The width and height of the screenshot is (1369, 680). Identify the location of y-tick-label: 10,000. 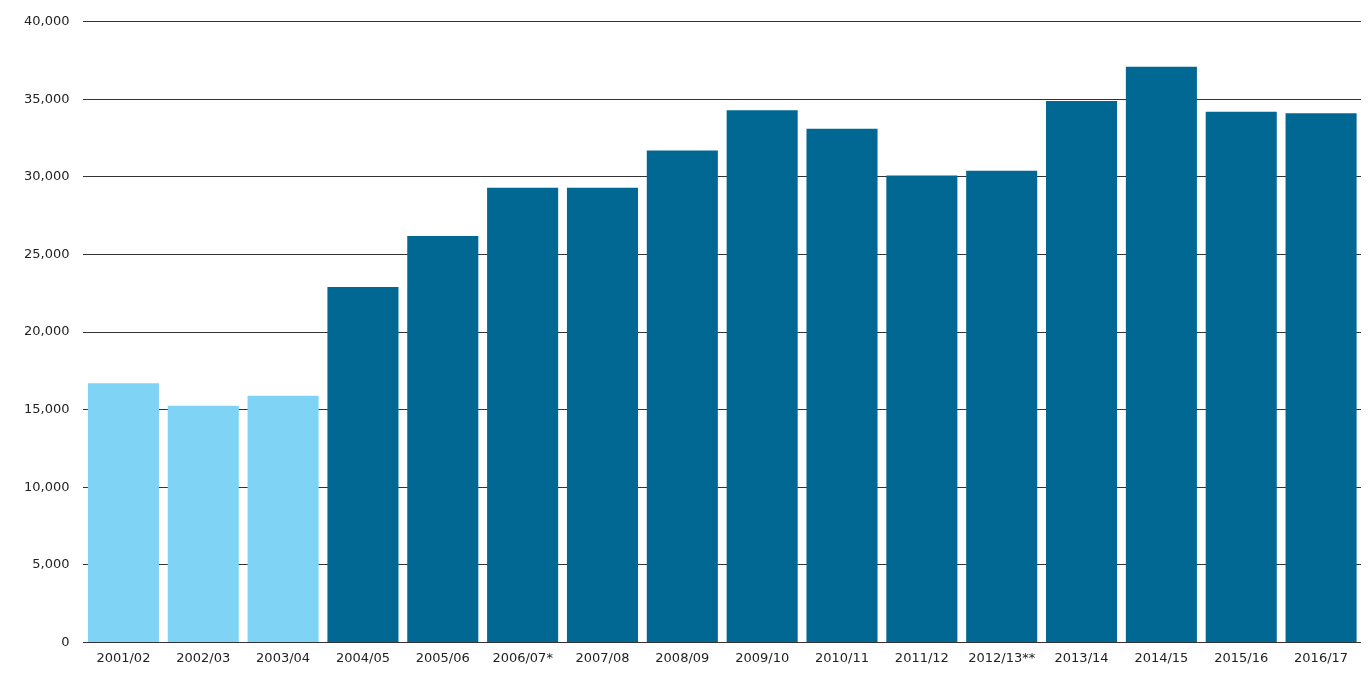
(46, 486).